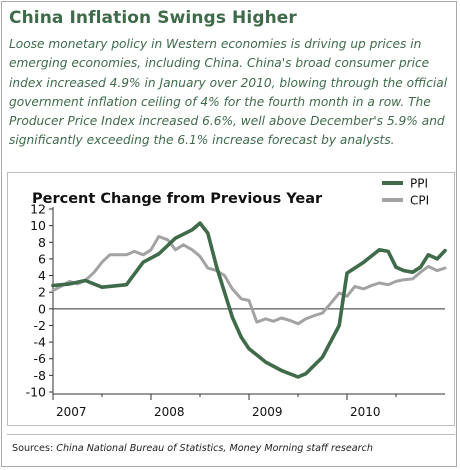  I want to click on legend-label-cpi: CPI, so click(419, 201).